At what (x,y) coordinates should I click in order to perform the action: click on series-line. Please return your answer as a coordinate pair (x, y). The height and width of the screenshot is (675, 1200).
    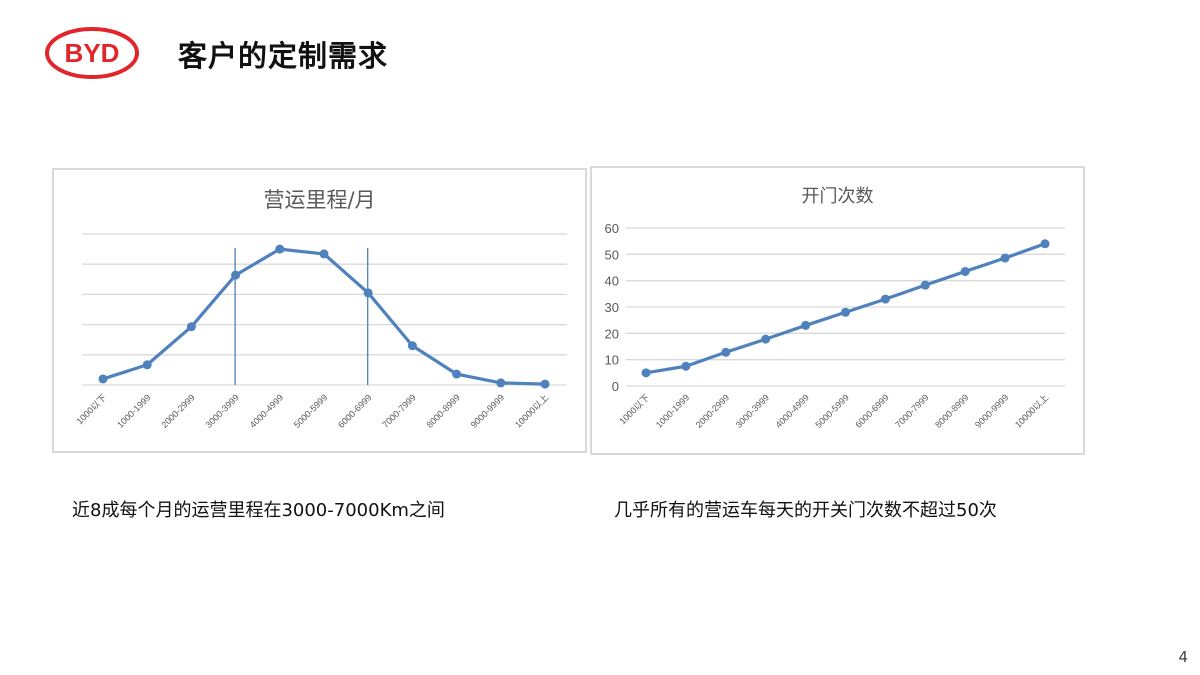
    Looking at the image, I should click on (324, 316).